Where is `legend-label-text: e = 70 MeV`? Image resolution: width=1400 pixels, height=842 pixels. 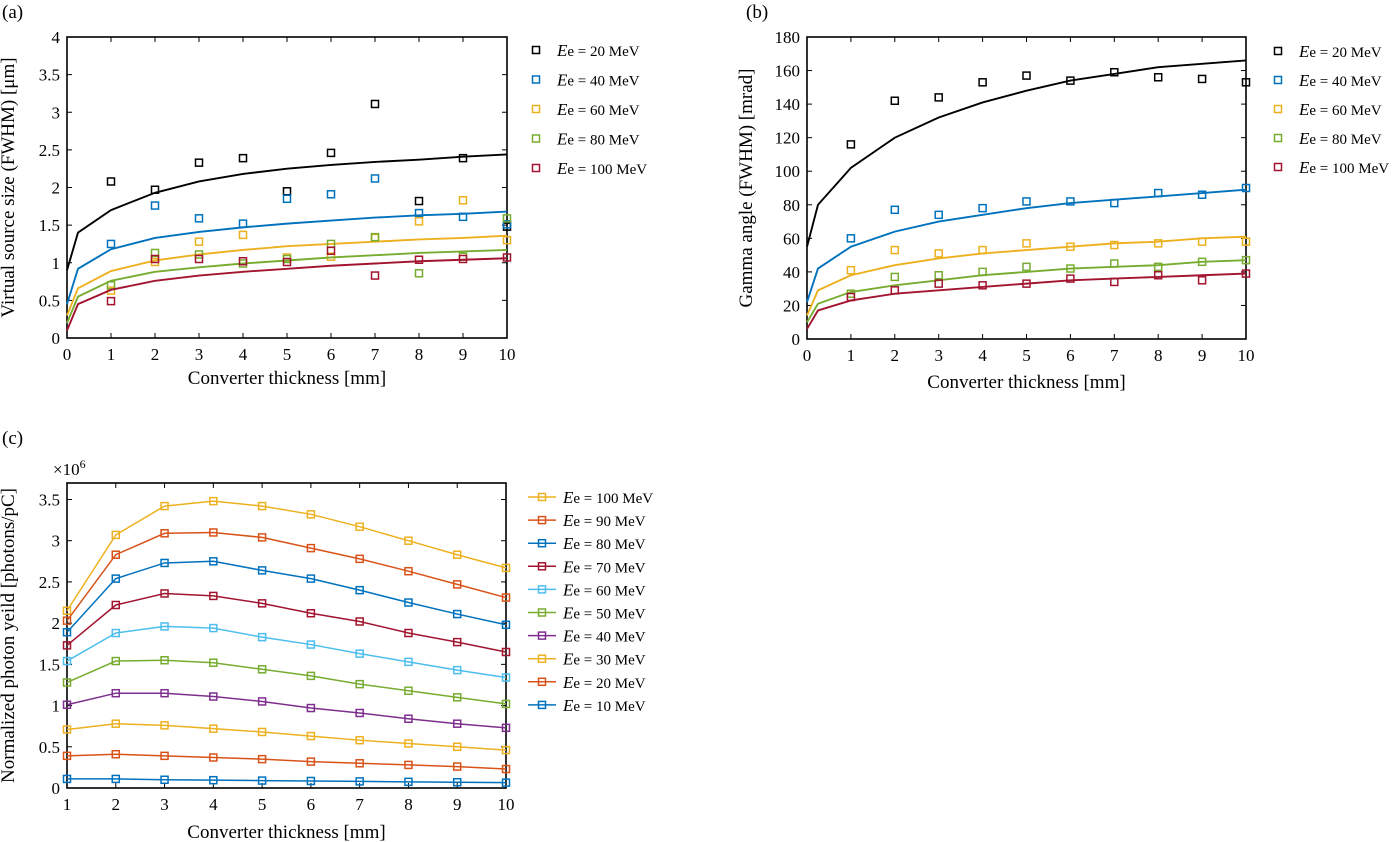
legend-label-text: e = 70 MeV is located at coordinates (609, 568).